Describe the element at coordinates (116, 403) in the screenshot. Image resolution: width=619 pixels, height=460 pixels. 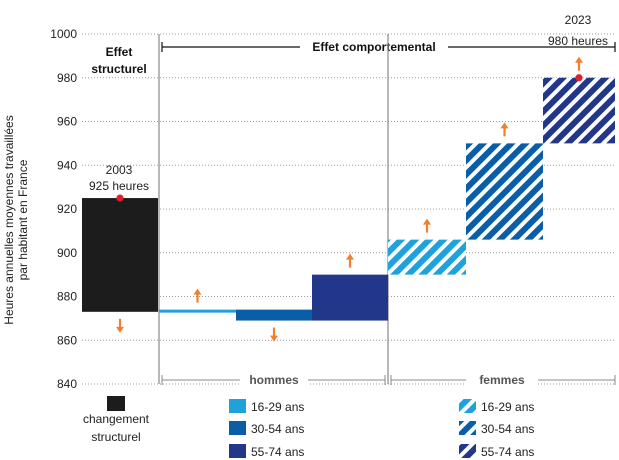
I see `legend-swatch-structural` at that location.